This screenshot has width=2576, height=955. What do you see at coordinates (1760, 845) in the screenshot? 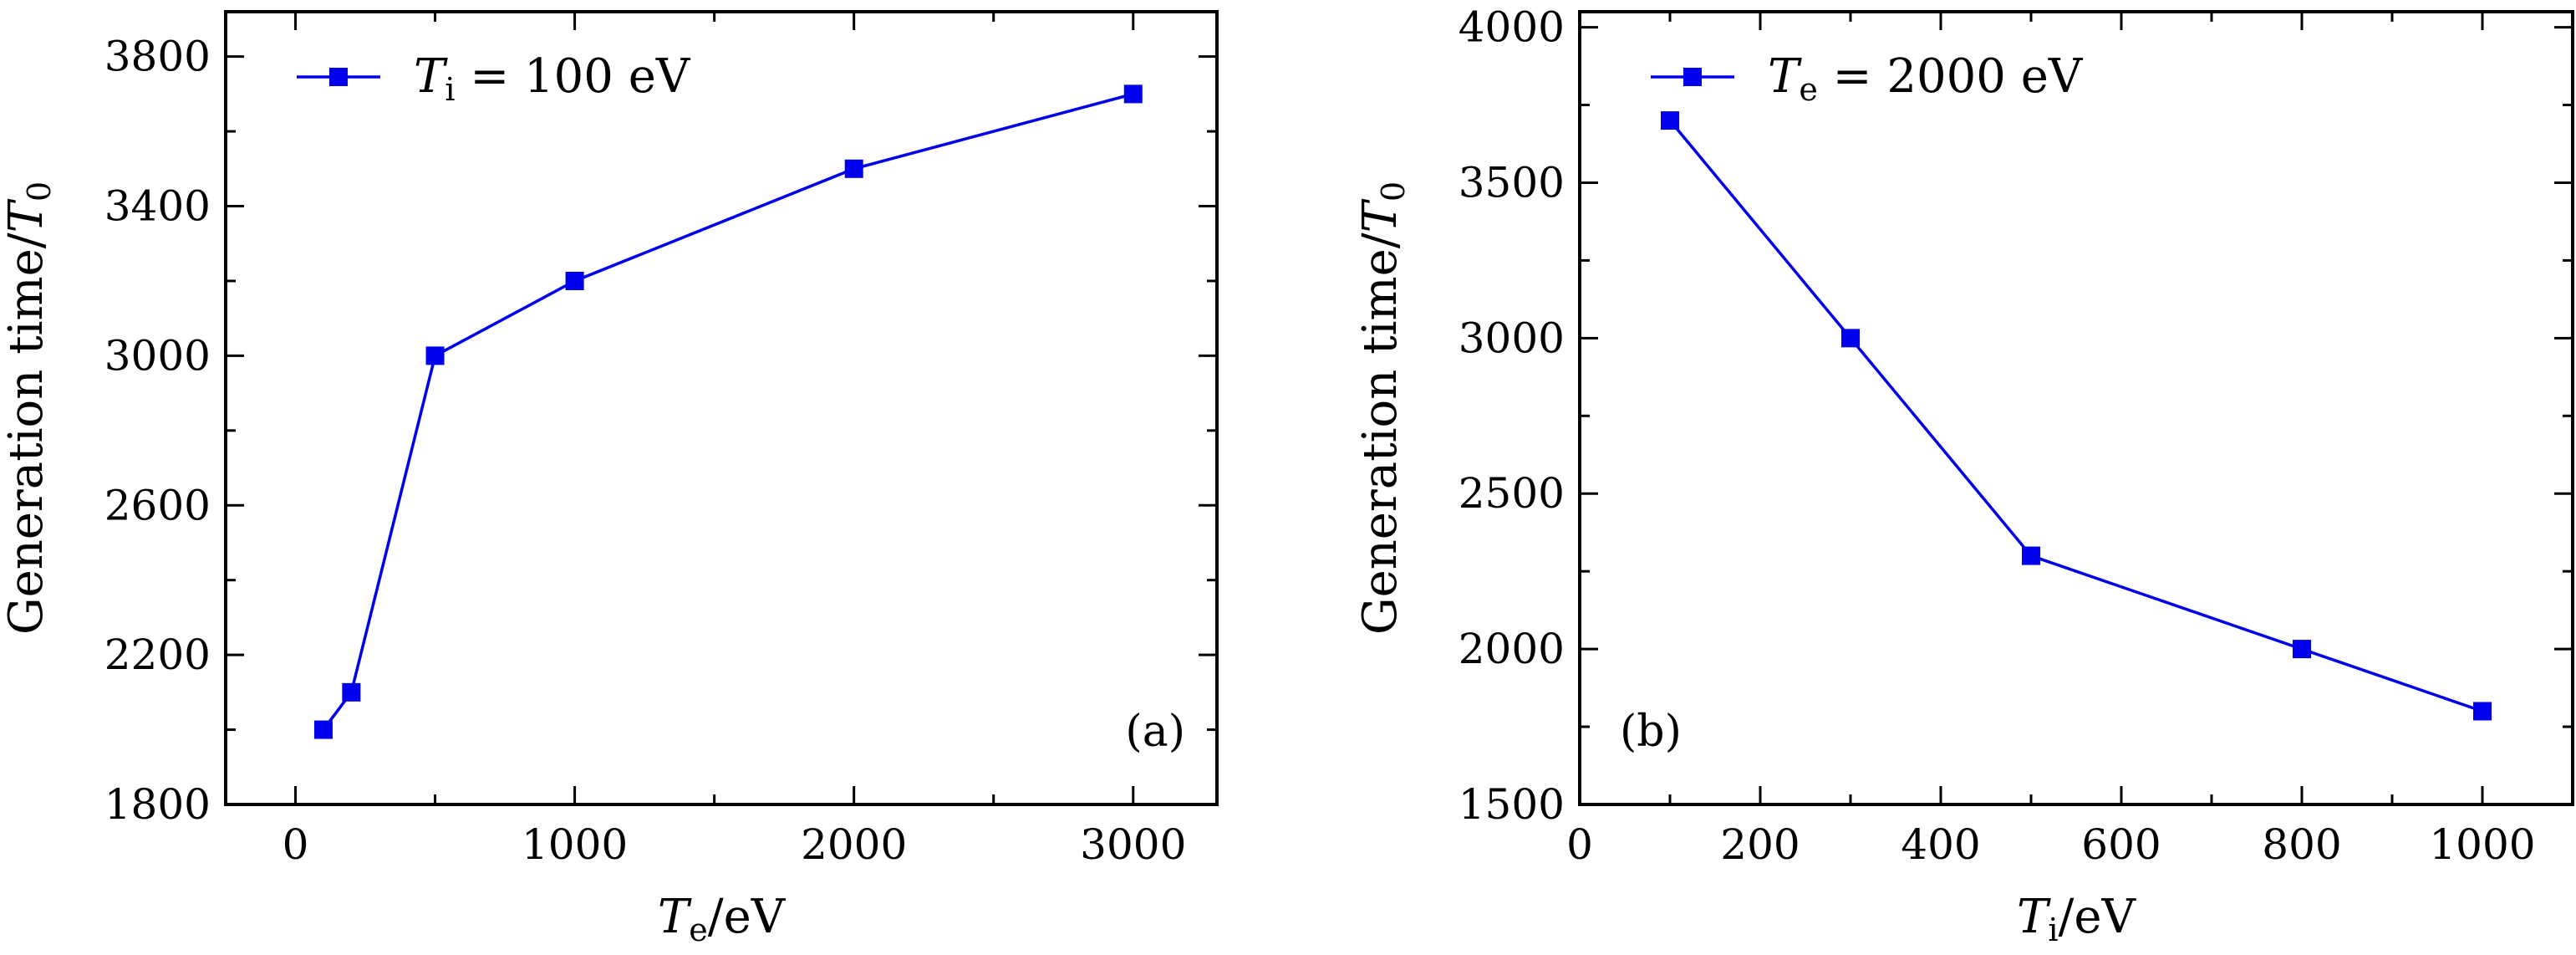
I see `x-tick-label: 200` at bounding box center [1760, 845].